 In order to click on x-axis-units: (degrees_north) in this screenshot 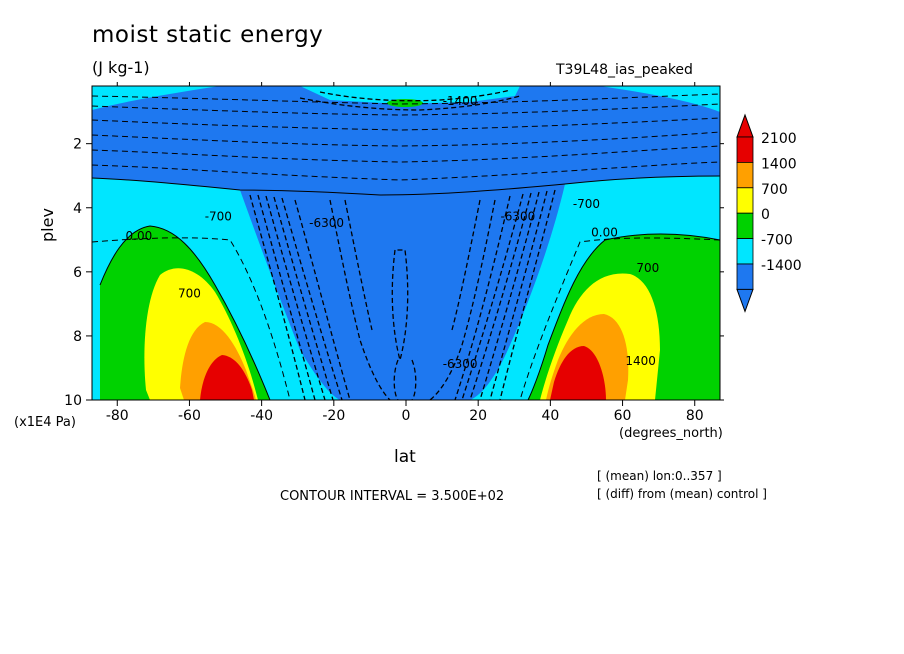, I will do `click(671, 433)`.